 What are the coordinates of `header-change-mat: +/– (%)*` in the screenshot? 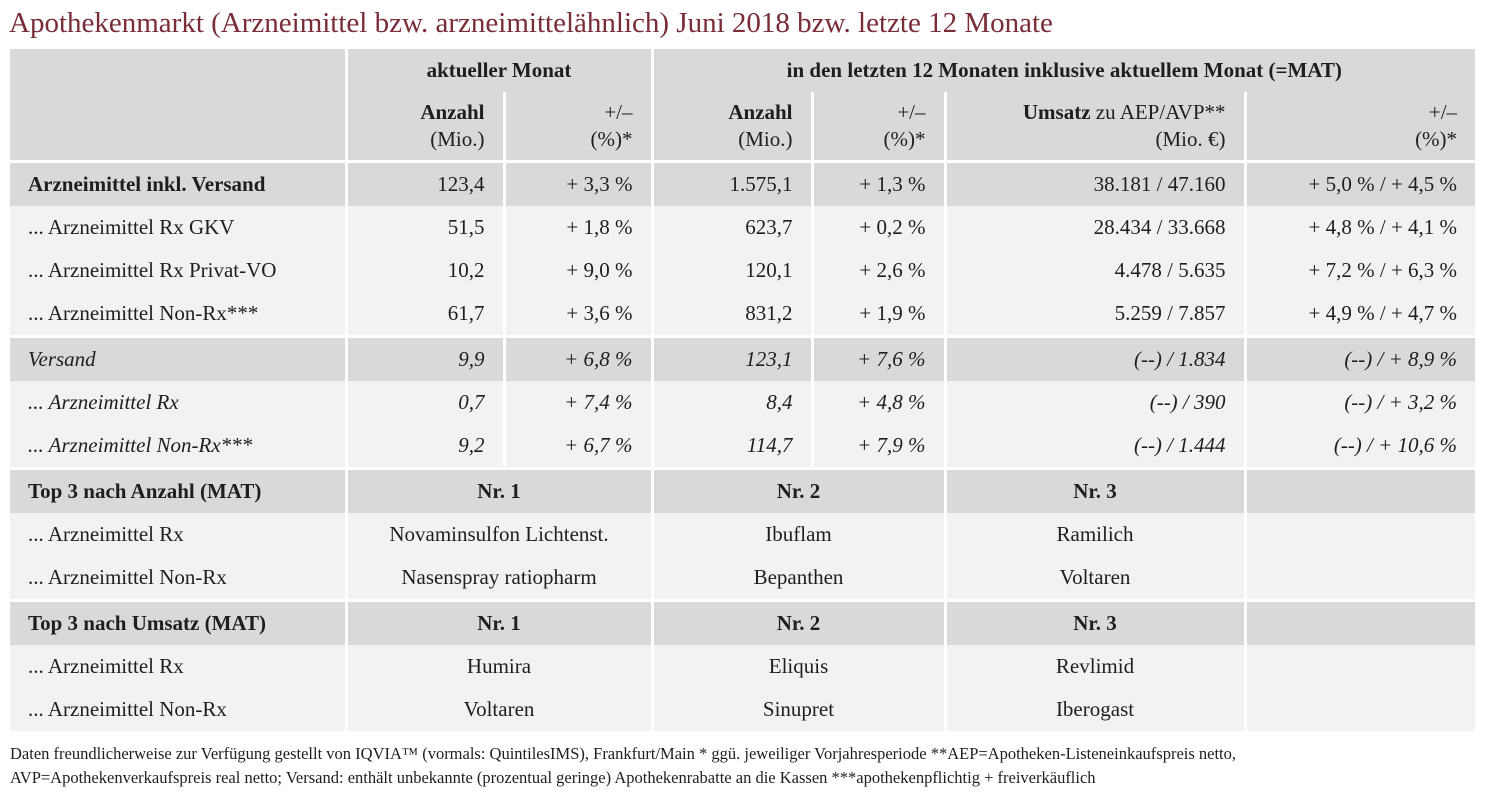 It's located at (878, 127).